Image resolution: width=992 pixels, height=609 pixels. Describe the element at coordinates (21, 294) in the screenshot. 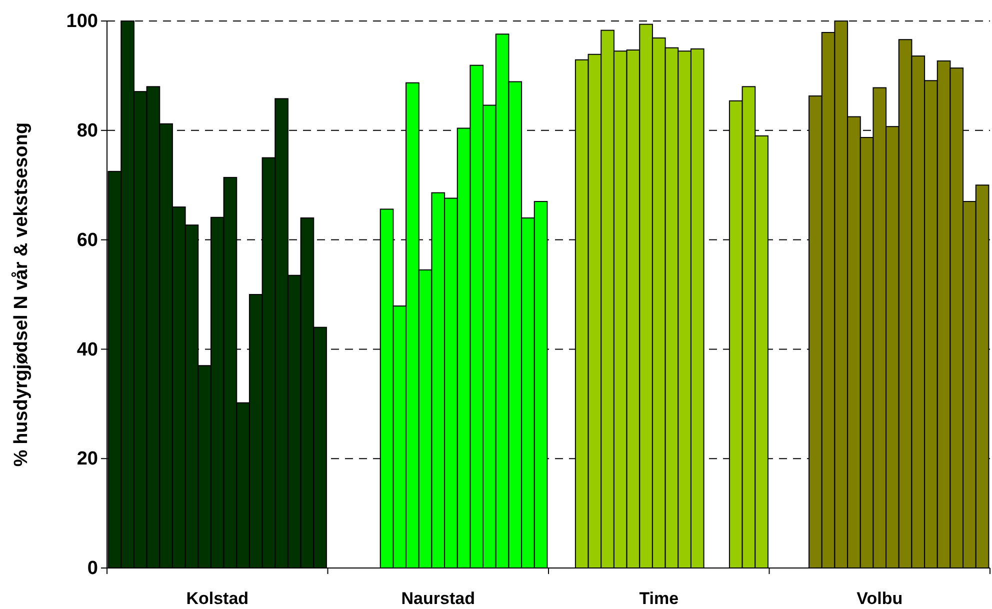

I see `y-axis-title: % husdyrgjødsel N vår & vekstsesong` at that location.